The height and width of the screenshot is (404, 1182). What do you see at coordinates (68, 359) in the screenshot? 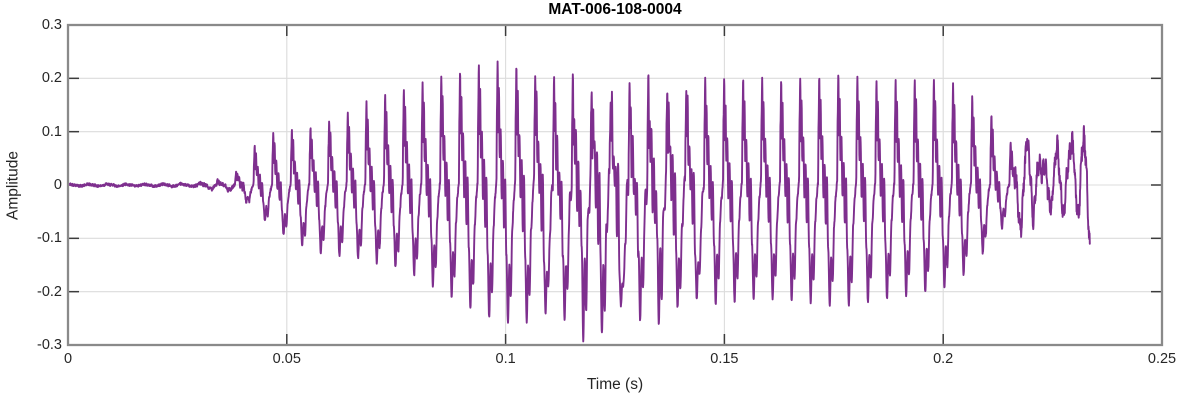
I see `x-tick-label: 0` at bounding box center [68, 359].